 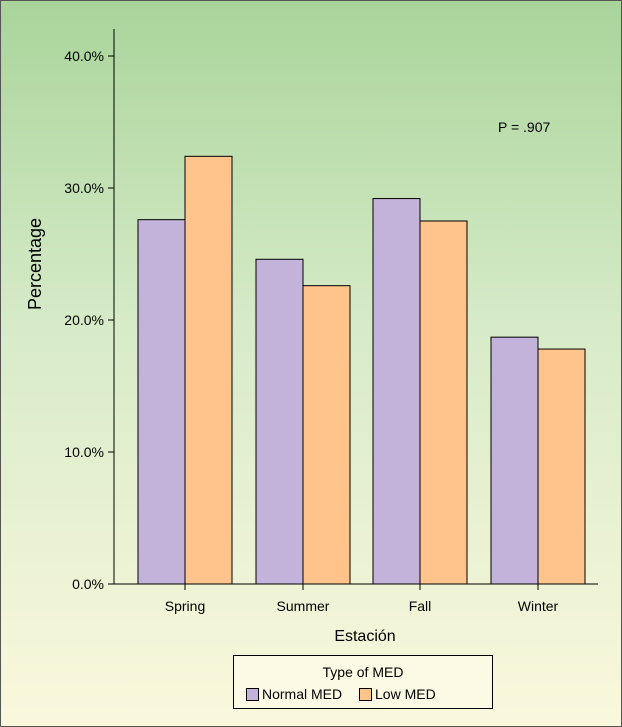 What do you see at coordinates (365, 694) in the screenshot?
I see `legend-swatch-low-med` at bounding box center [365, 694].